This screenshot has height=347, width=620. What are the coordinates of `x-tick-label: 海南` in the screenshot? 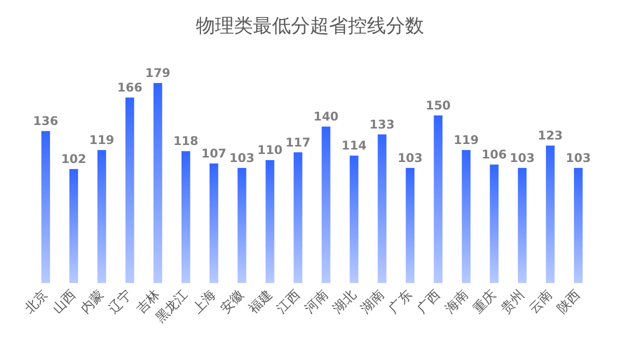 It's located at (457, 302).